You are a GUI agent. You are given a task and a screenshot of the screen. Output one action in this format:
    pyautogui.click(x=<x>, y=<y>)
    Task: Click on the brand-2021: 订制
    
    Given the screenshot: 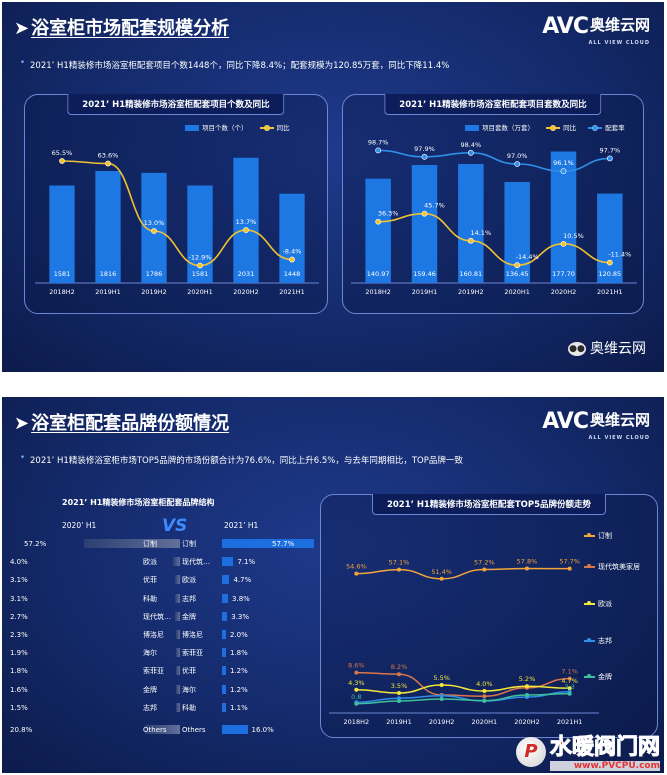 What is the action you would take?
    pyautogui.click(x=189, y=544)
    